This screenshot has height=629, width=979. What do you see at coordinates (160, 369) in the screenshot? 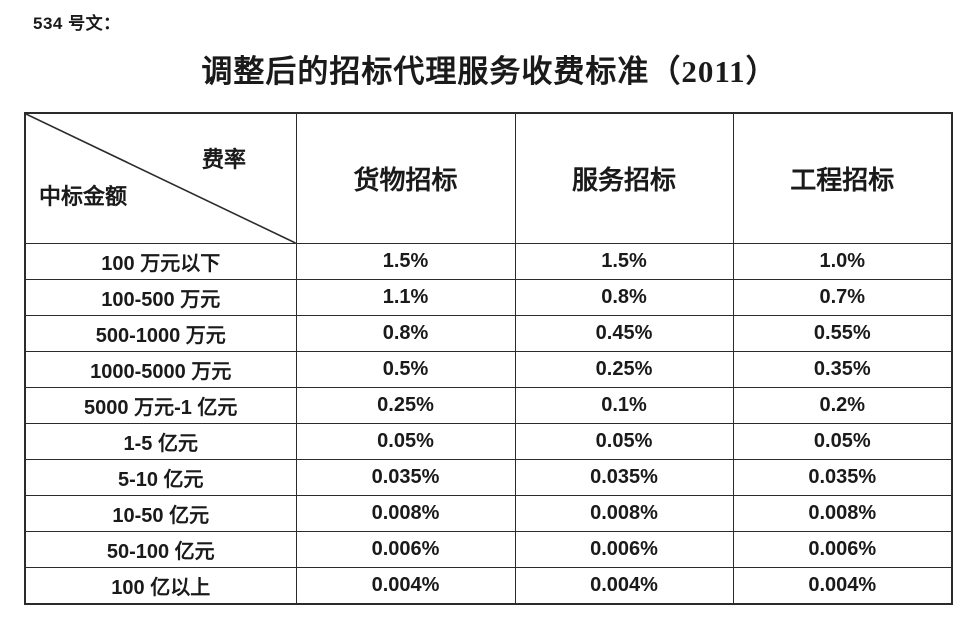
I see `row-label: 1000-5000 万元` at bounding box center [160, 369].